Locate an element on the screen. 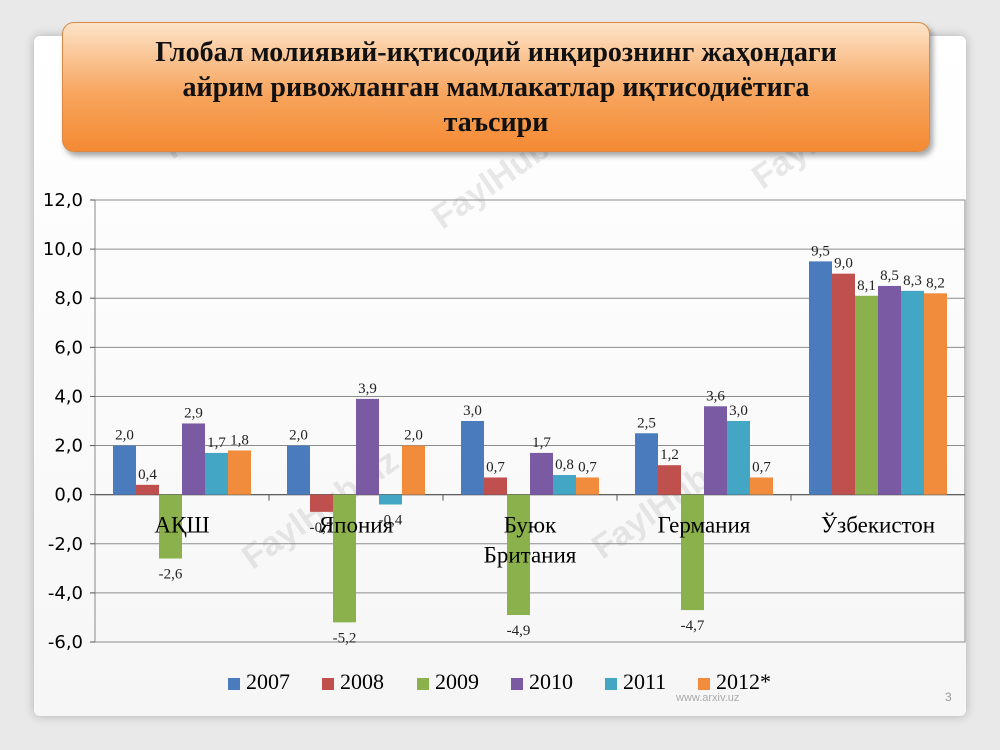  y-tick-label: -2,0 is located at coordinates (65, 544).